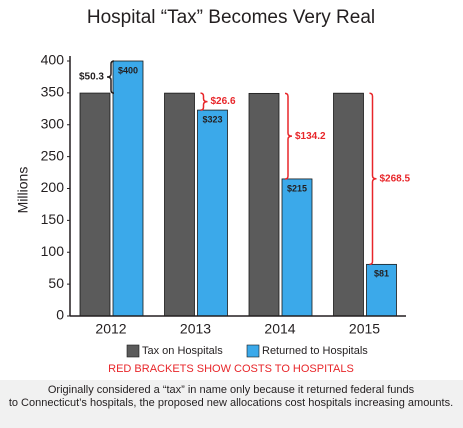 The image size is (463, 428). What do you see at coordinates (231, 369) in the screenshot?
I see `note: RED BRACKETS SHOW COSTS TO HOSPITALS` at bounding box center [231, 369].